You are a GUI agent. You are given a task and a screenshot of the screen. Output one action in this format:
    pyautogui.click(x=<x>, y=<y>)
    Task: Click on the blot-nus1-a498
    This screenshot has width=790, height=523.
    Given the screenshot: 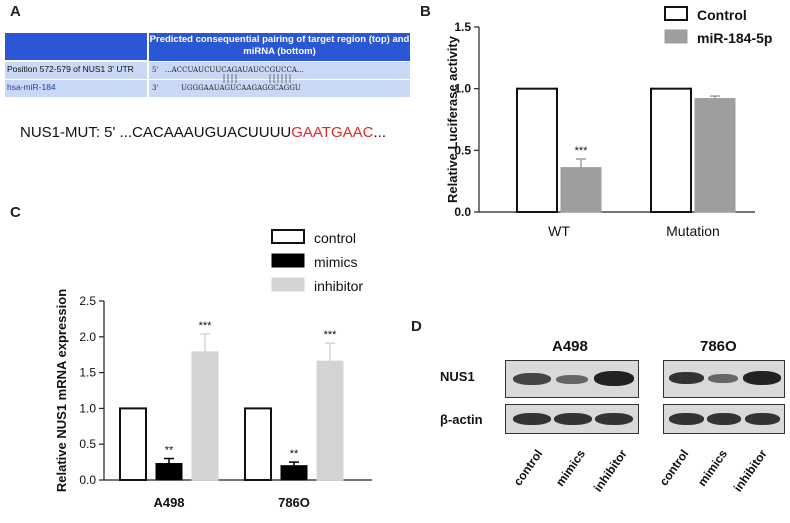 What is the action you would take?
    pyautogui.click(x=572, y=379)
    